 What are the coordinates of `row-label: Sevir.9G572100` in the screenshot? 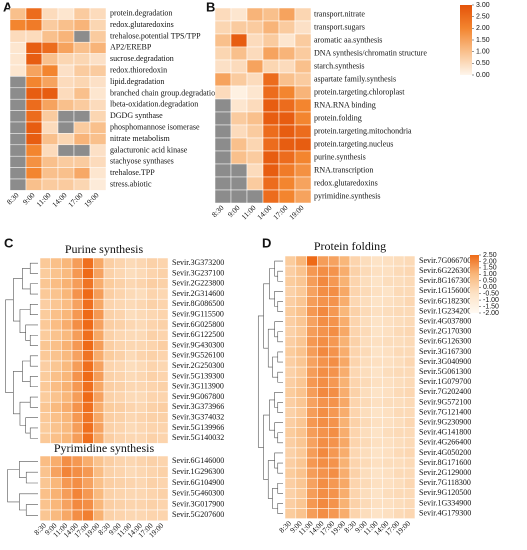 It's located at (445, 401).